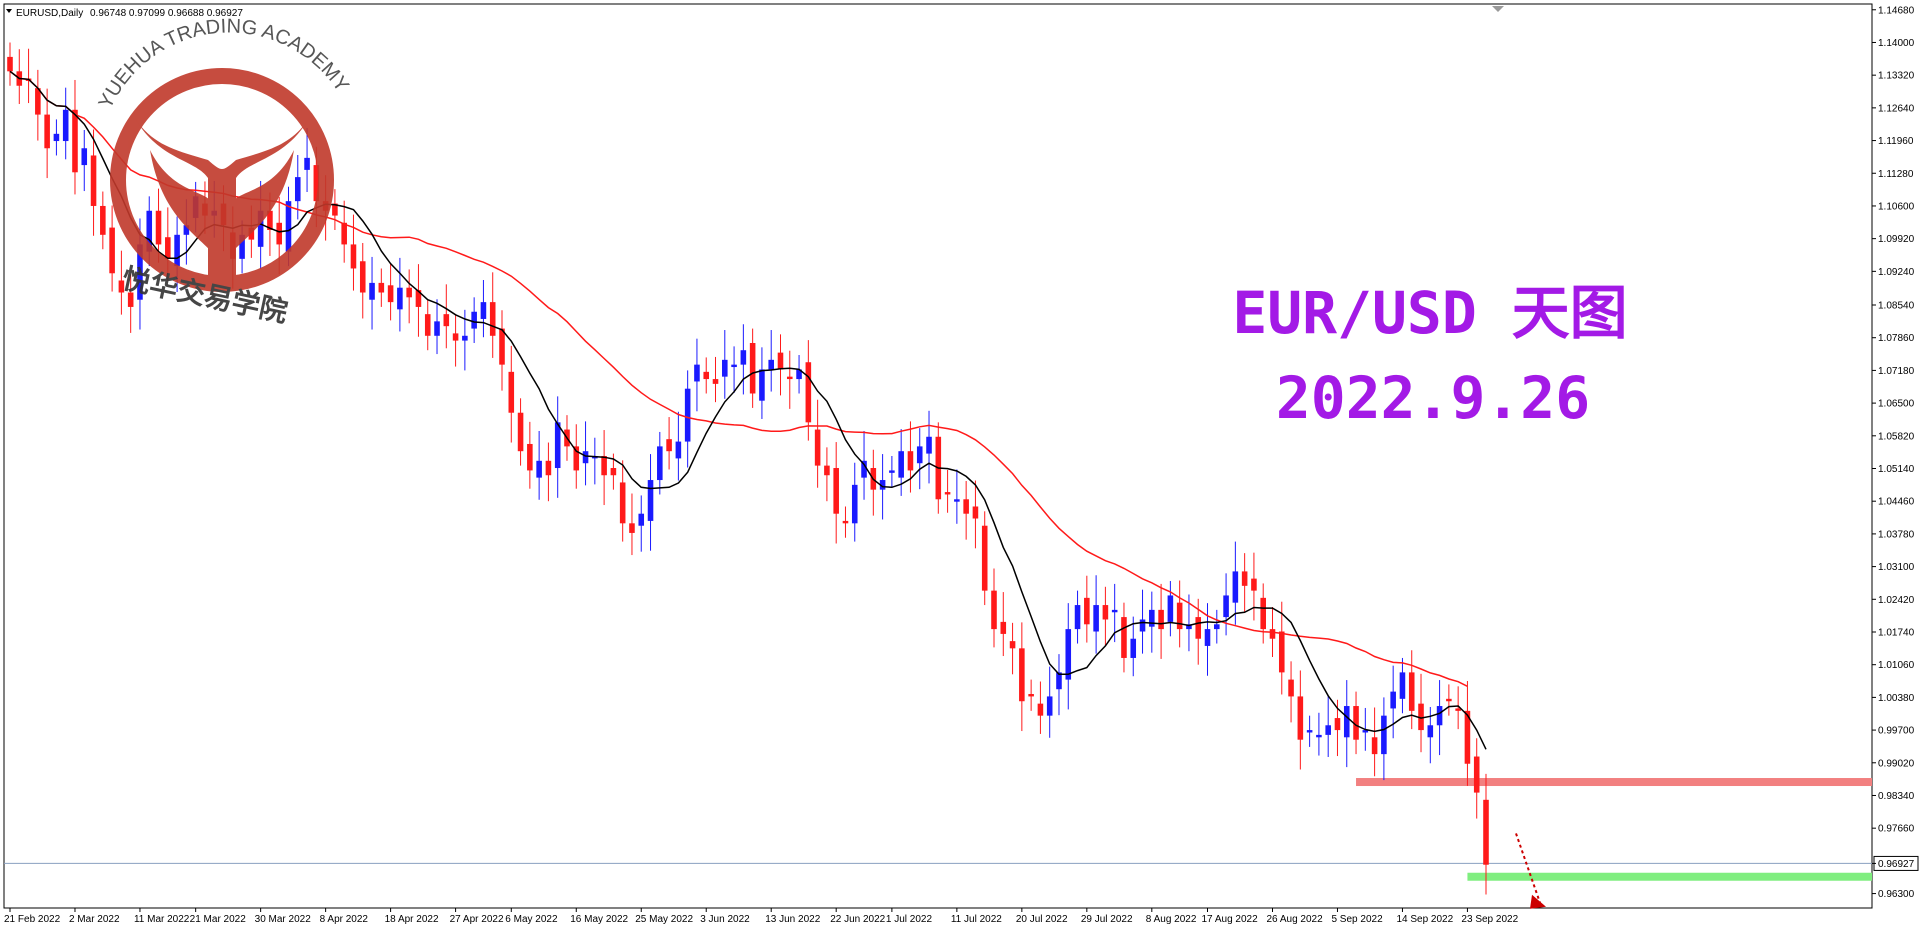 The width and height of the screenshot is (1920, 927). Describe the element at coordinates (1896, 864) in the screenshot. I see `y-tick-label: 0.96927` at that location.